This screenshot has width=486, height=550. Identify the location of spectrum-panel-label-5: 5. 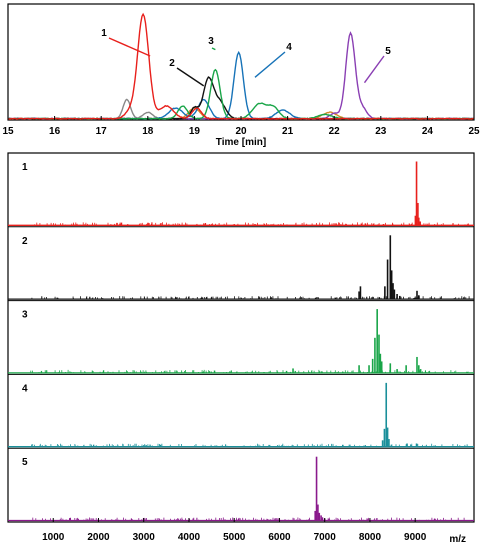
(25, 462).